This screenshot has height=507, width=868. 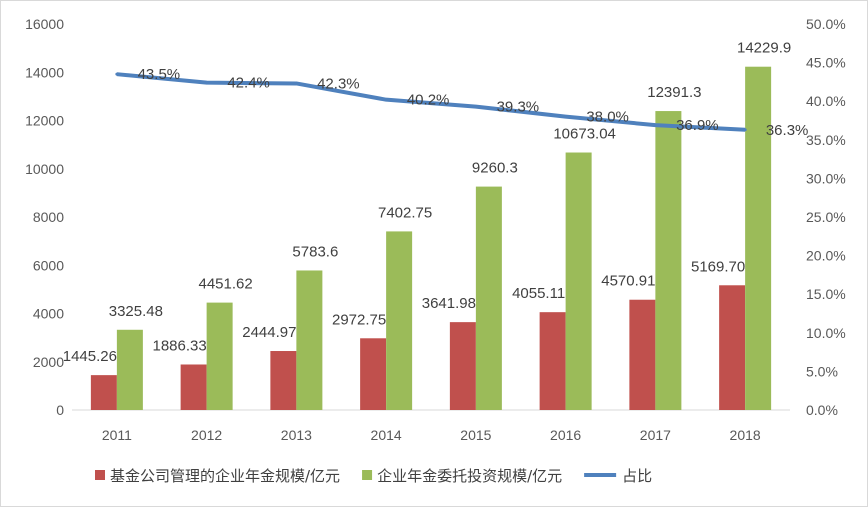 What do you see at coordinates (48, 314) in the screenshot?
I see `y-left-tick-label: 4000` at bounding box center [48, 314].